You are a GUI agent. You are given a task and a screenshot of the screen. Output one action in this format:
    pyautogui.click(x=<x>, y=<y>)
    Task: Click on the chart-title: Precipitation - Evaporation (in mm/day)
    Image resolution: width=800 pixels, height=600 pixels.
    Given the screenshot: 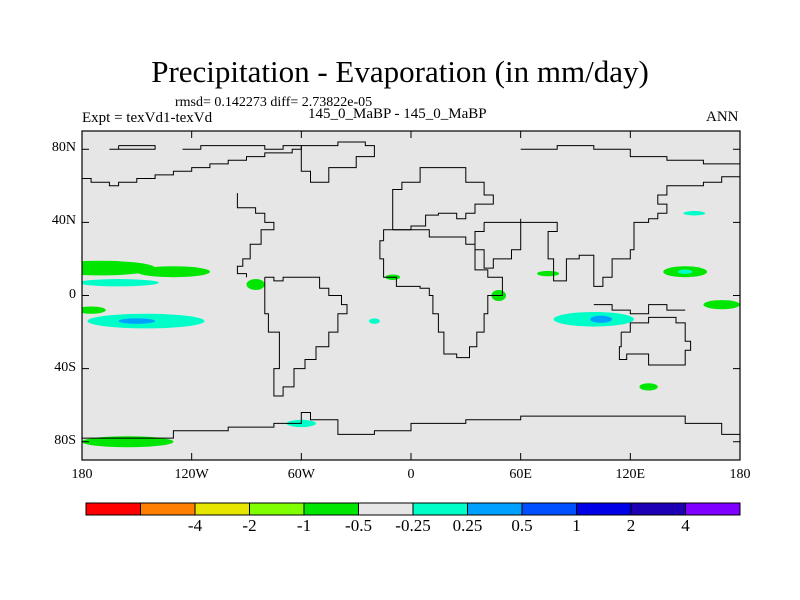 What is the action you would take?
    pyautogui.click(x=400, y=71)
    